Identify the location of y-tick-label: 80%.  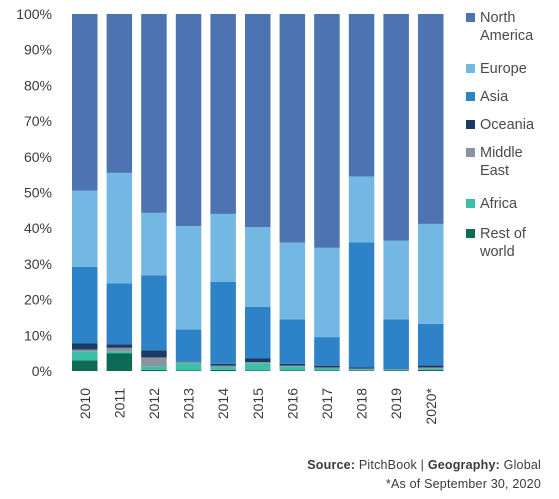
(38, 85).